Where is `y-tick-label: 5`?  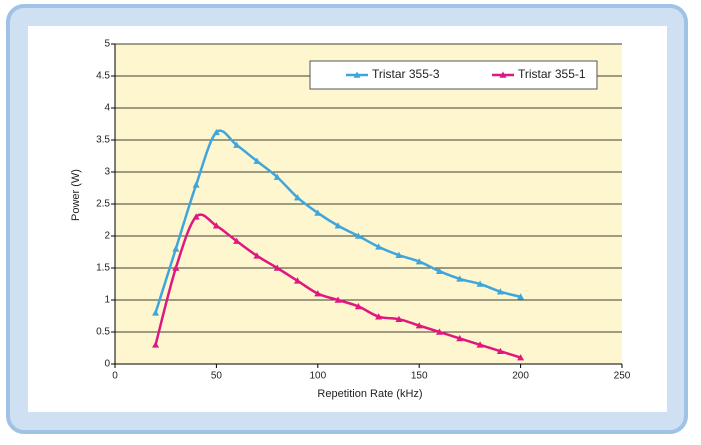
y-tick-label: 5 is located at coordinates (107, 44).